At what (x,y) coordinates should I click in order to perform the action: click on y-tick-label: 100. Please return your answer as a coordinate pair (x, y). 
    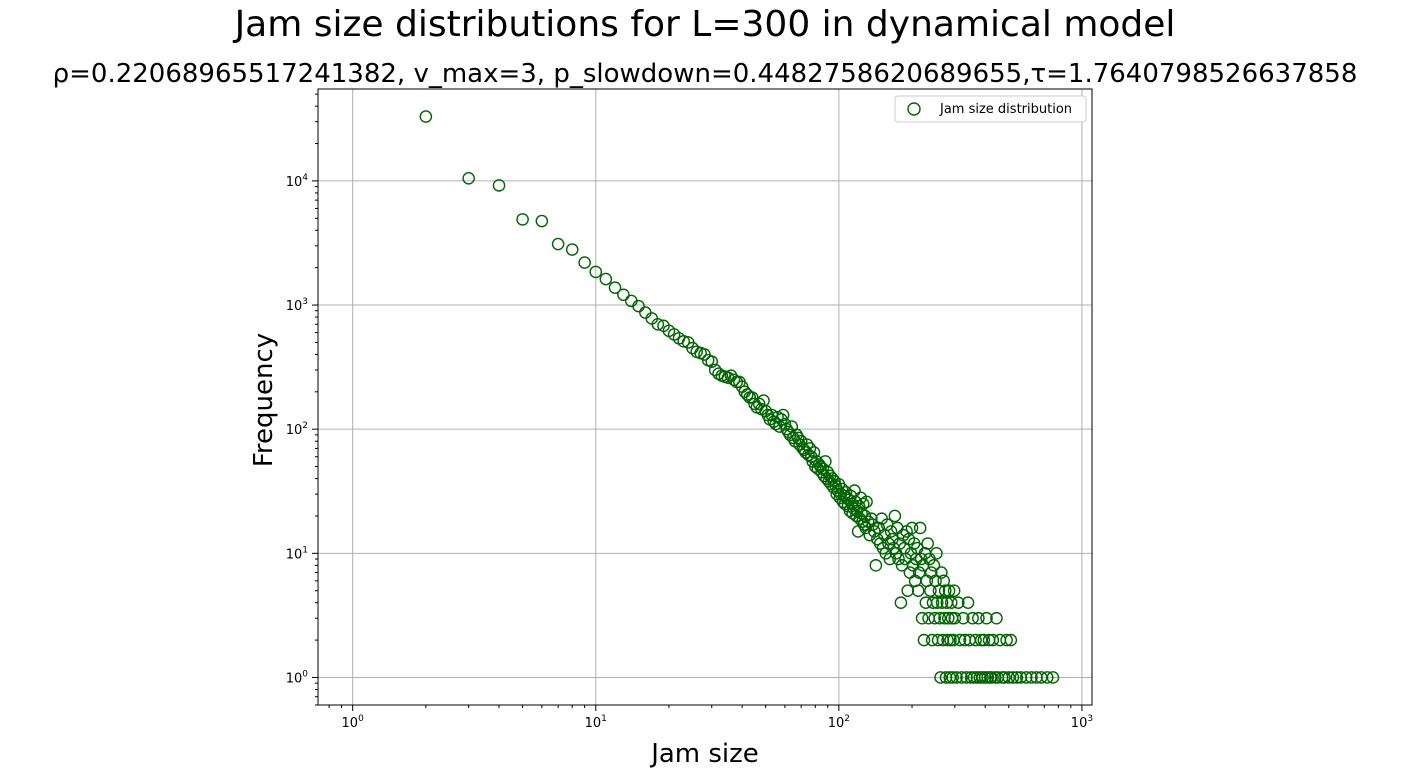
    Looking at the image, I should click on (297, 677).